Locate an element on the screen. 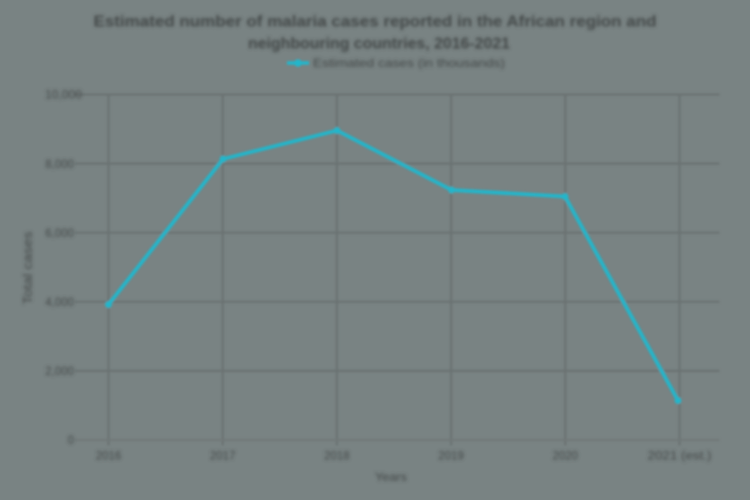 This screenshot has height=500, width=750. svg-text: 2018 is located at coordinates (337, 457).